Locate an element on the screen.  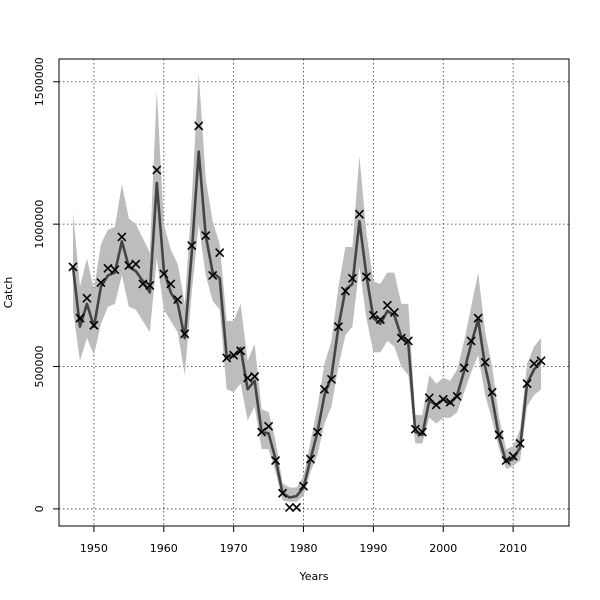
x-tick-label: 1970 is located at coordinates (234, 548).